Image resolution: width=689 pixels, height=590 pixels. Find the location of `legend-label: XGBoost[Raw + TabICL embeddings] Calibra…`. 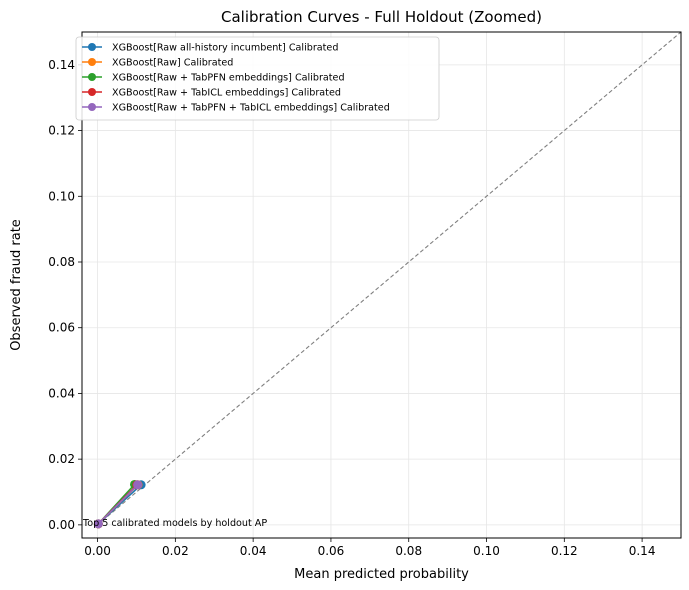

legend-label: XGBoost[Raw + TabICL embeddings] Calibra… is located at coordinates (226, 93).